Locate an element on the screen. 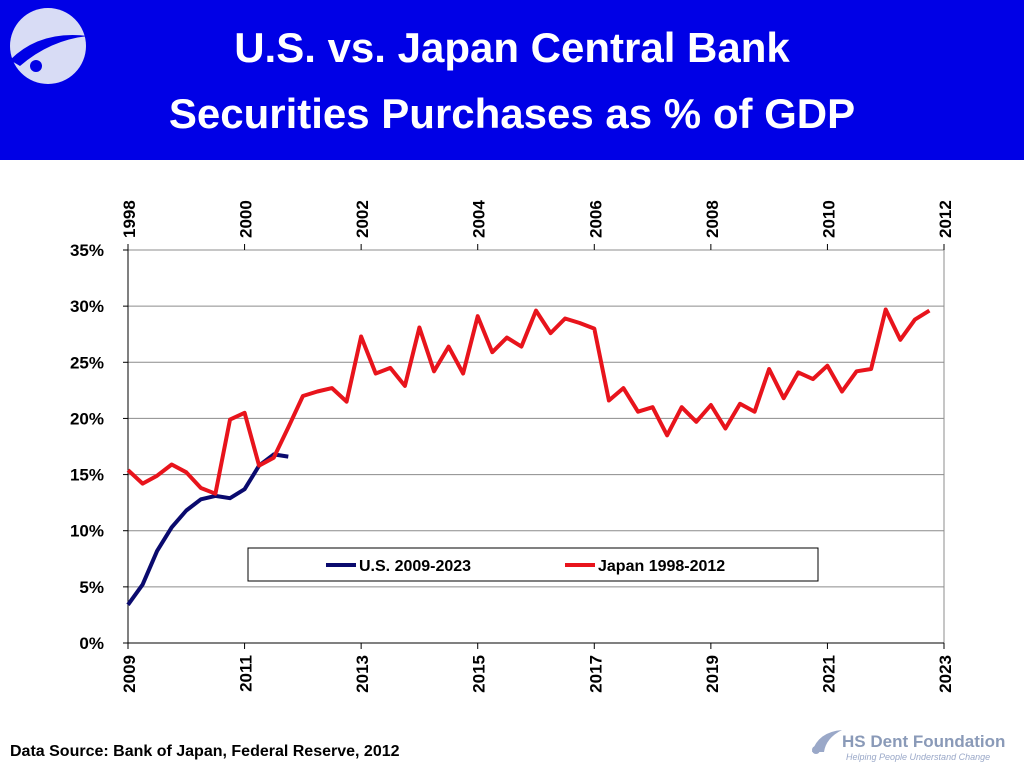 This screenshot has width=1024, height=768. y-tick-label: 30% is located at coordinates (87, 306).